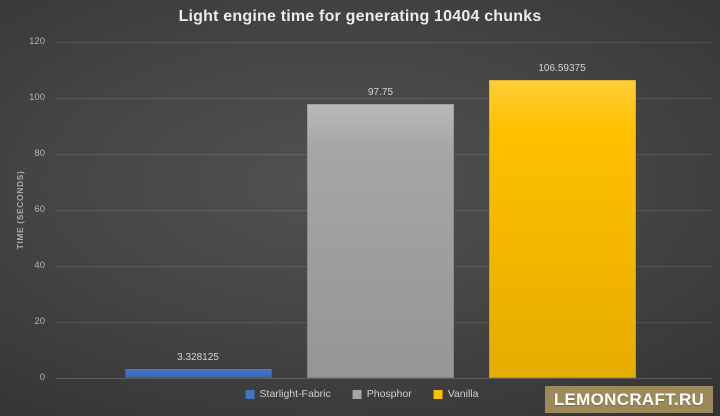 Image resolution: width=720 pixels, height=416 pixels. Describe the element at coordinates (438, 394) in the screenshot. I see `legend-swatch-vanilla` at that location.